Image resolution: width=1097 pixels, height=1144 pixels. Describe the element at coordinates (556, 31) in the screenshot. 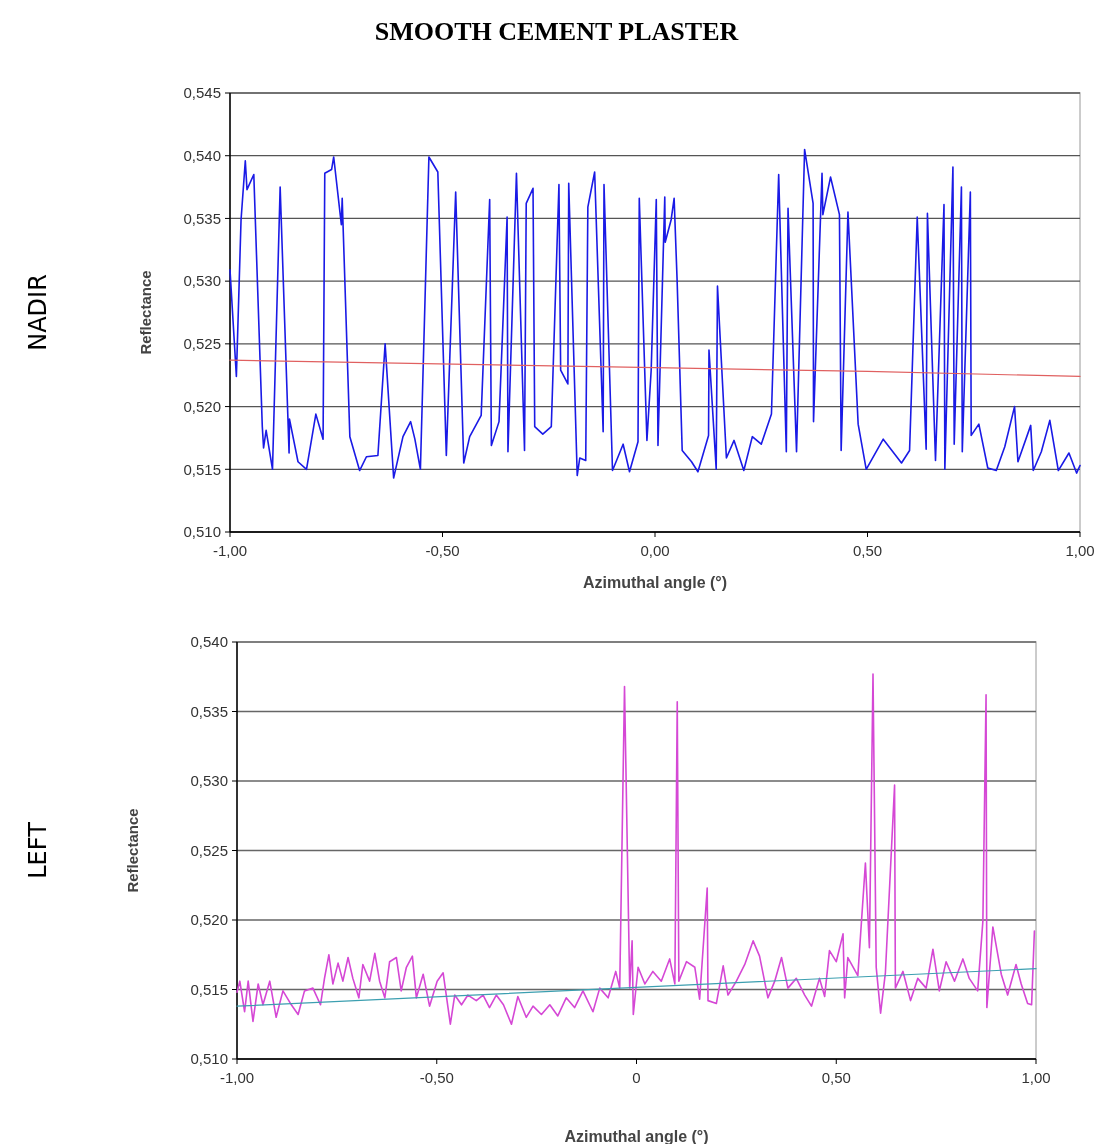

I see `chart-title: SMOOTH CEMENT PLASTER` at that location.